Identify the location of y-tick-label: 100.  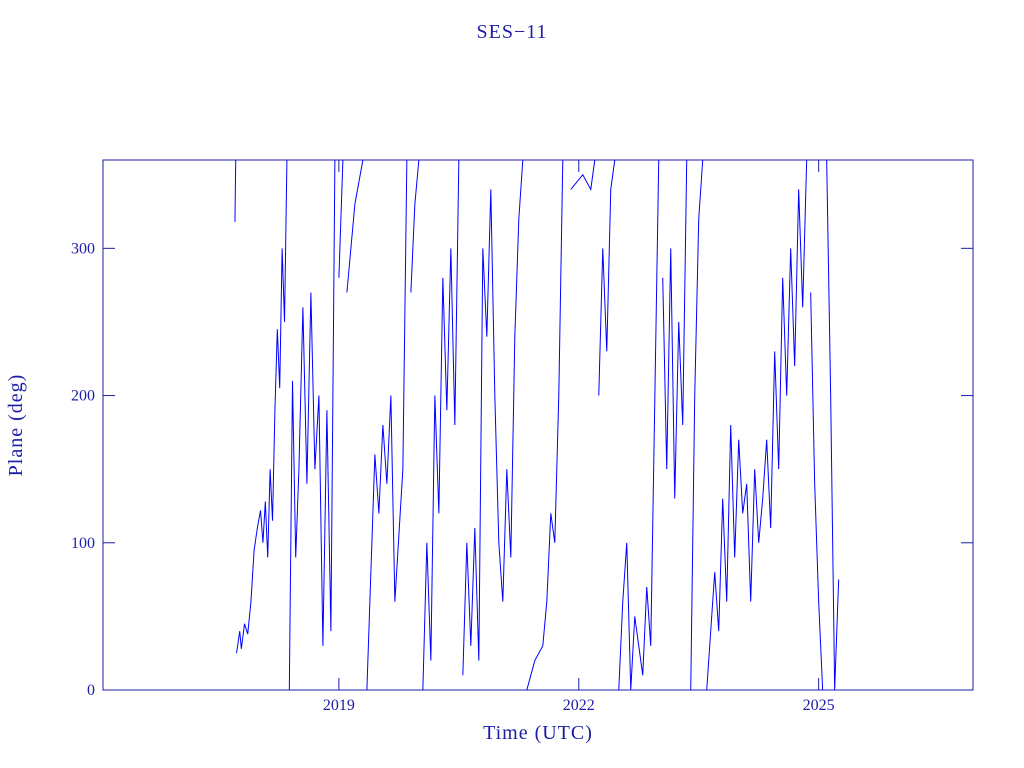
(83, 543).